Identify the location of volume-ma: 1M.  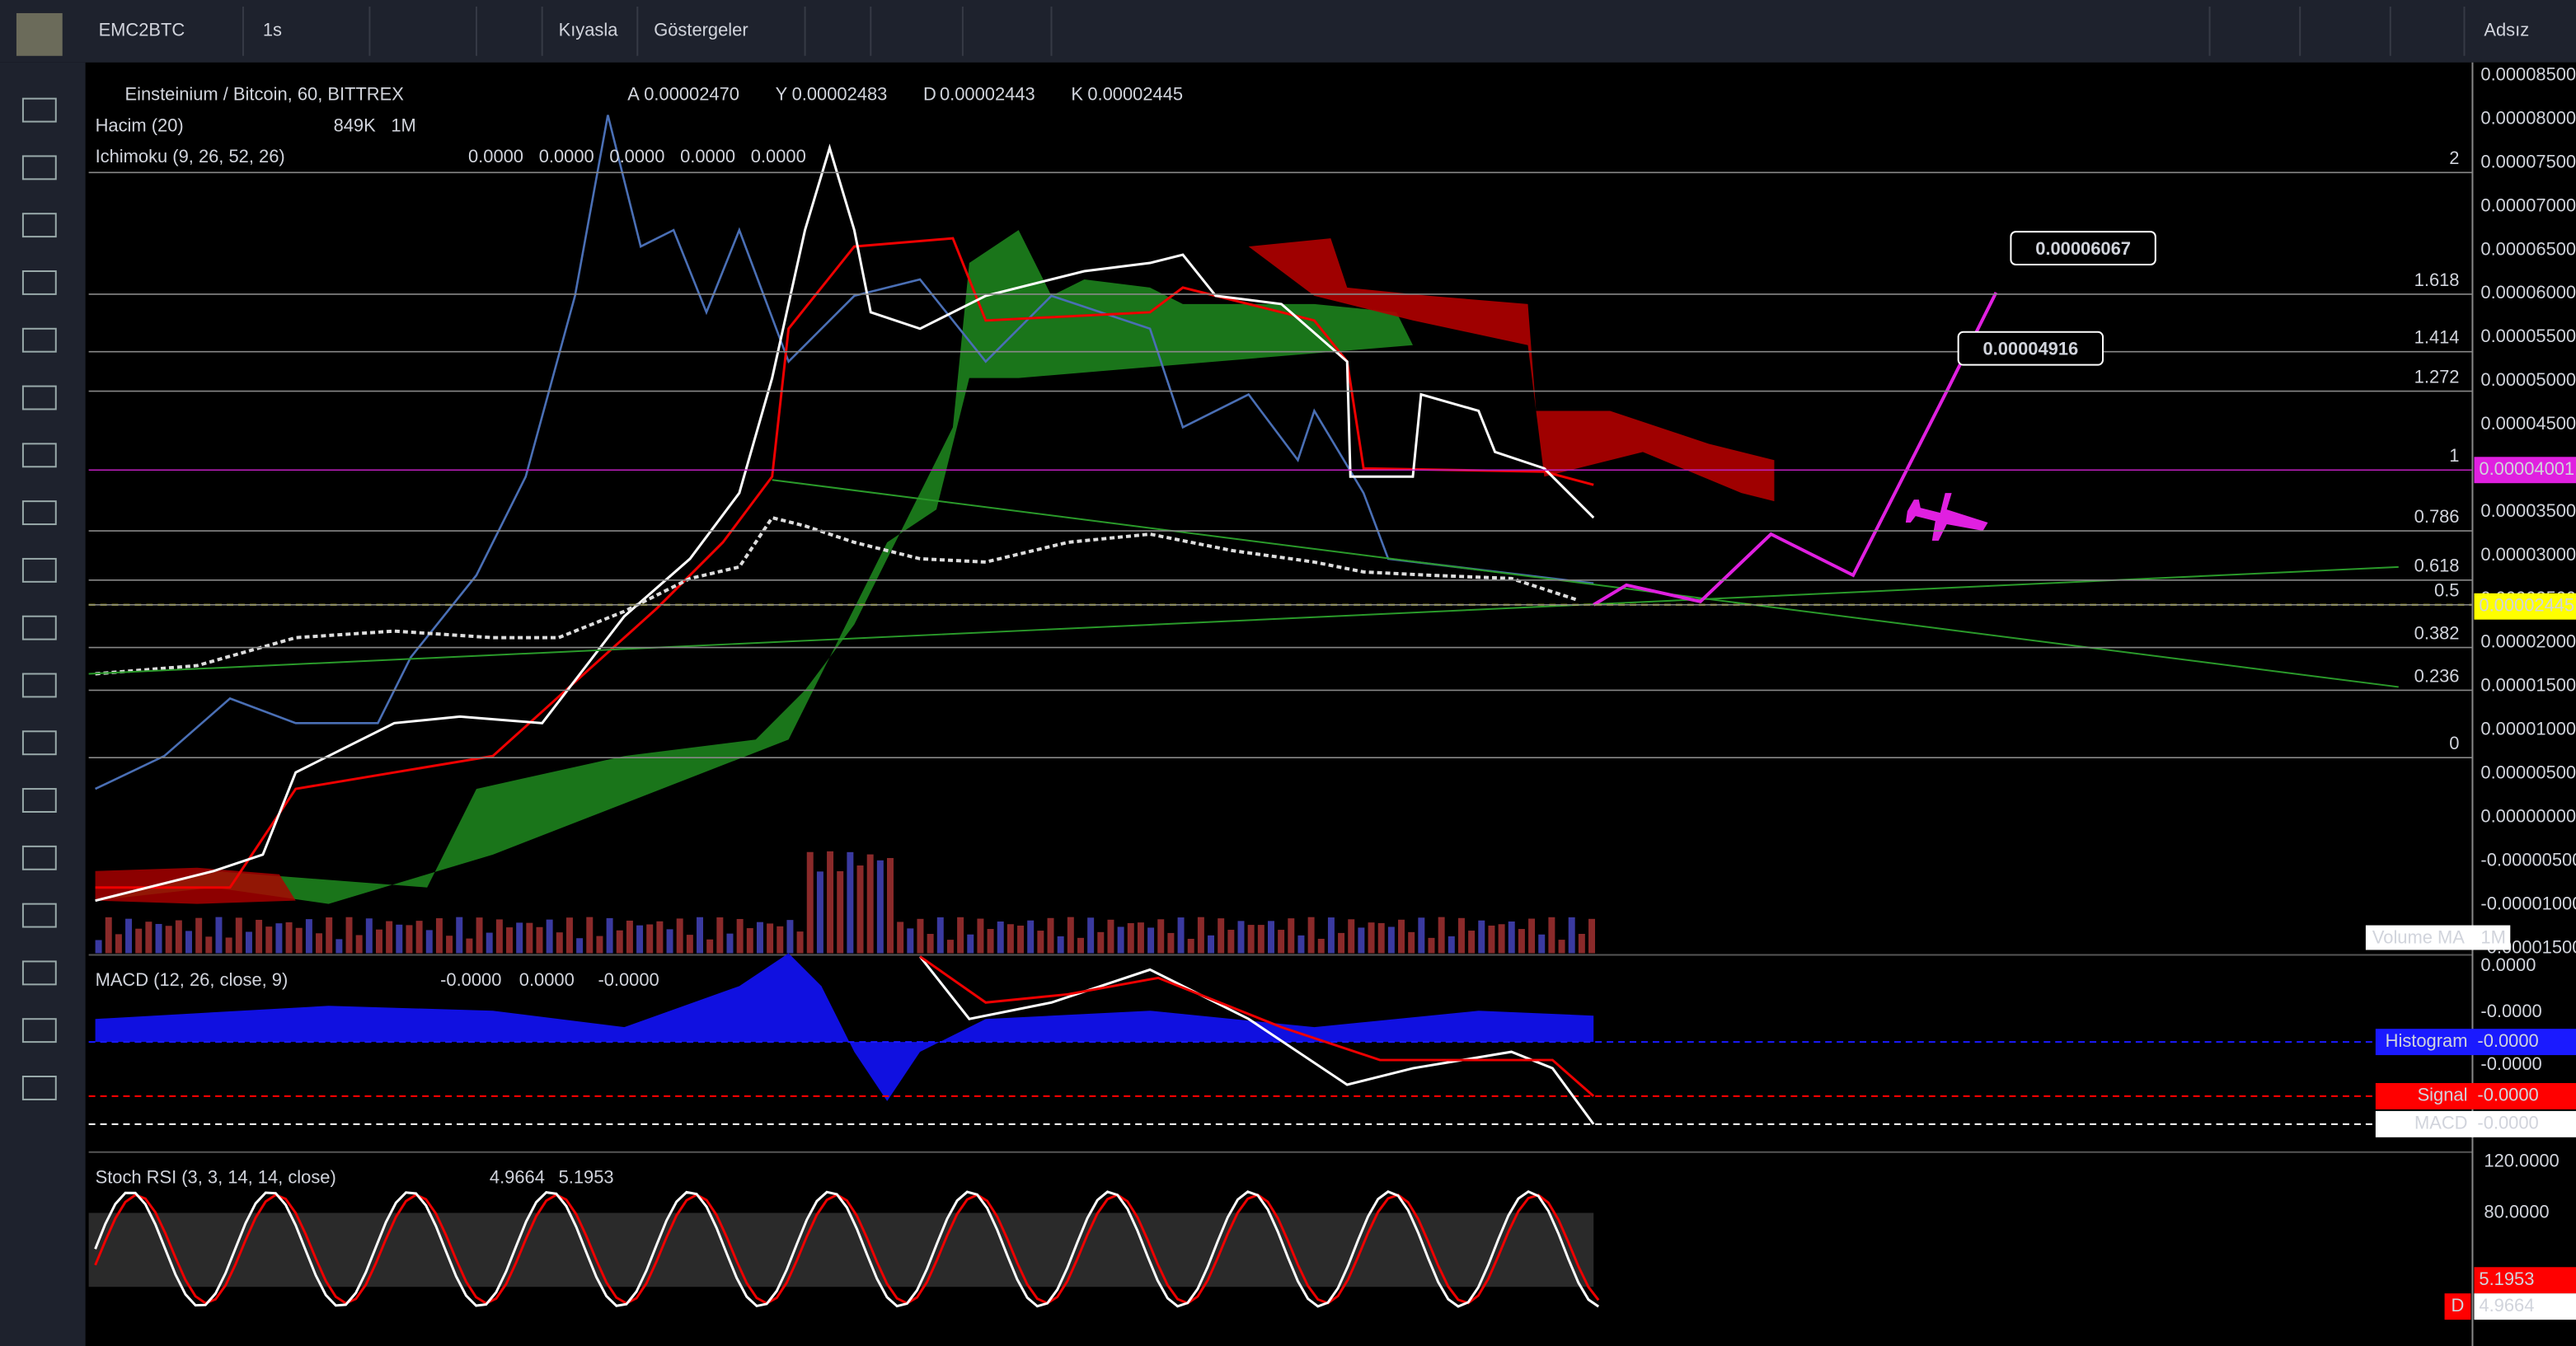
(403, 125).